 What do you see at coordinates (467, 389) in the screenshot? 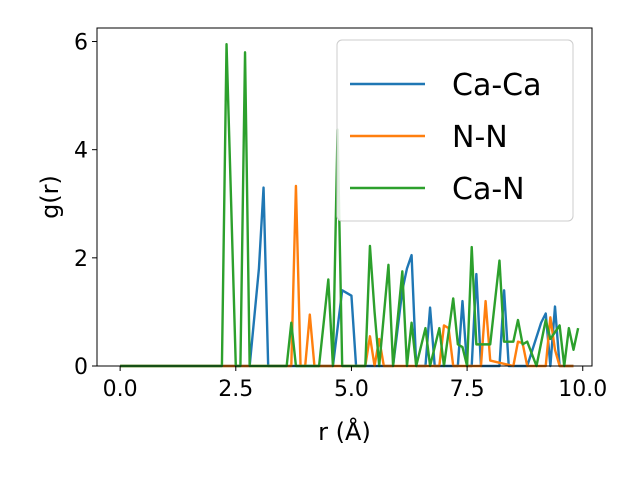
I see `x-tick-label: 7.5` at bounding box center [467, 389].